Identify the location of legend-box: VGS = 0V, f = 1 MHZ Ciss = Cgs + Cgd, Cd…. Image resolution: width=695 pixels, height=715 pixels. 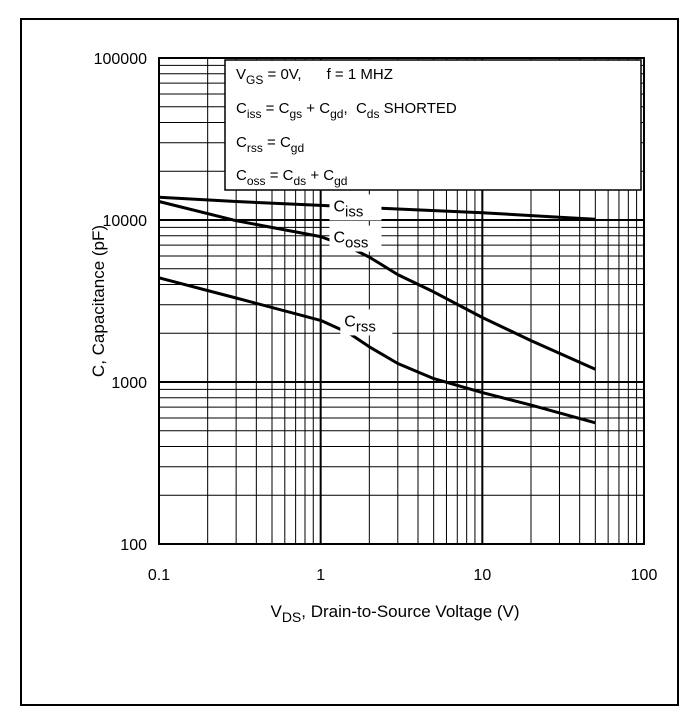
(433, 125).